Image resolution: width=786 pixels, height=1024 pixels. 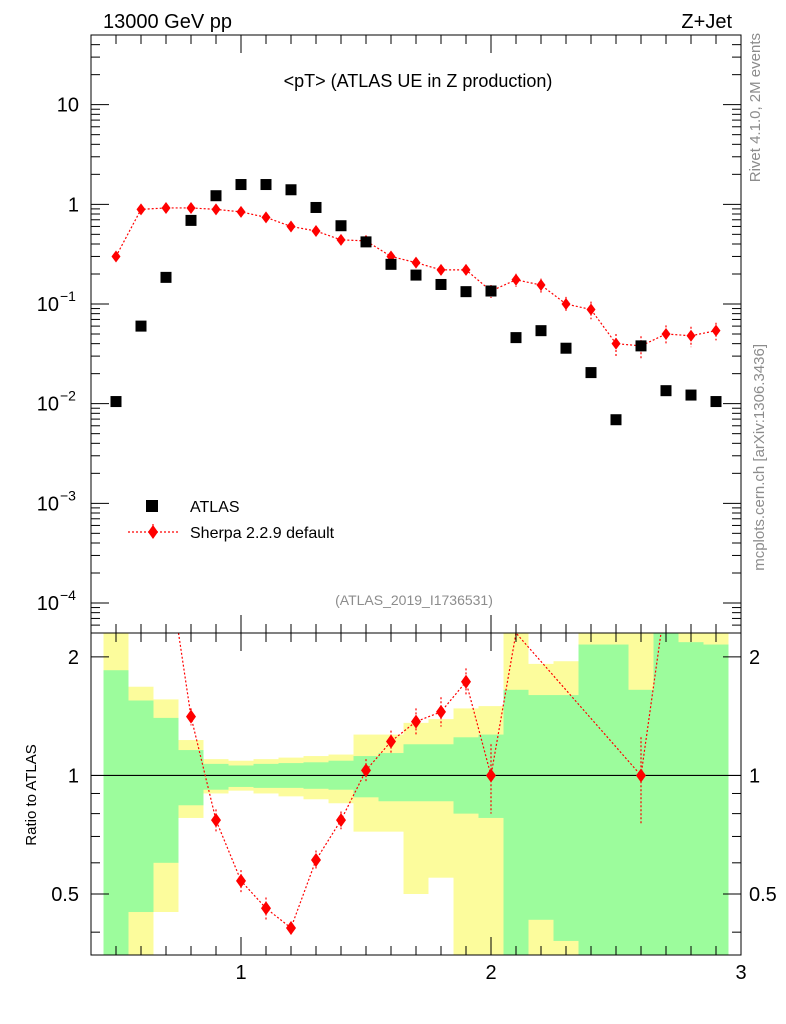 I want to click on ratio-ytick-label-l-1: 1, so click(x=73, y=776).